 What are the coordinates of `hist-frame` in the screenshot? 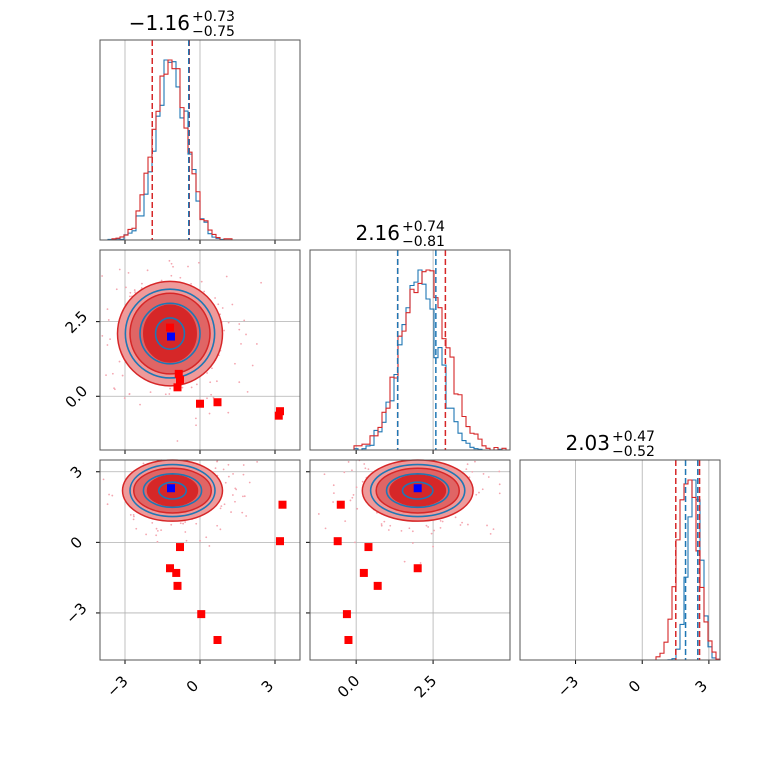 It's located at (200, 140).